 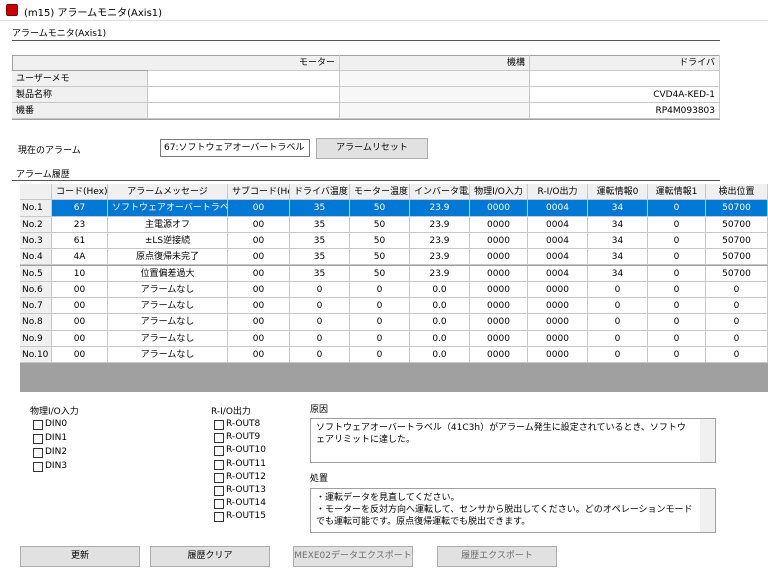 I want to click on history-cell: 位置偏差過大, so click(x=168, y=273).